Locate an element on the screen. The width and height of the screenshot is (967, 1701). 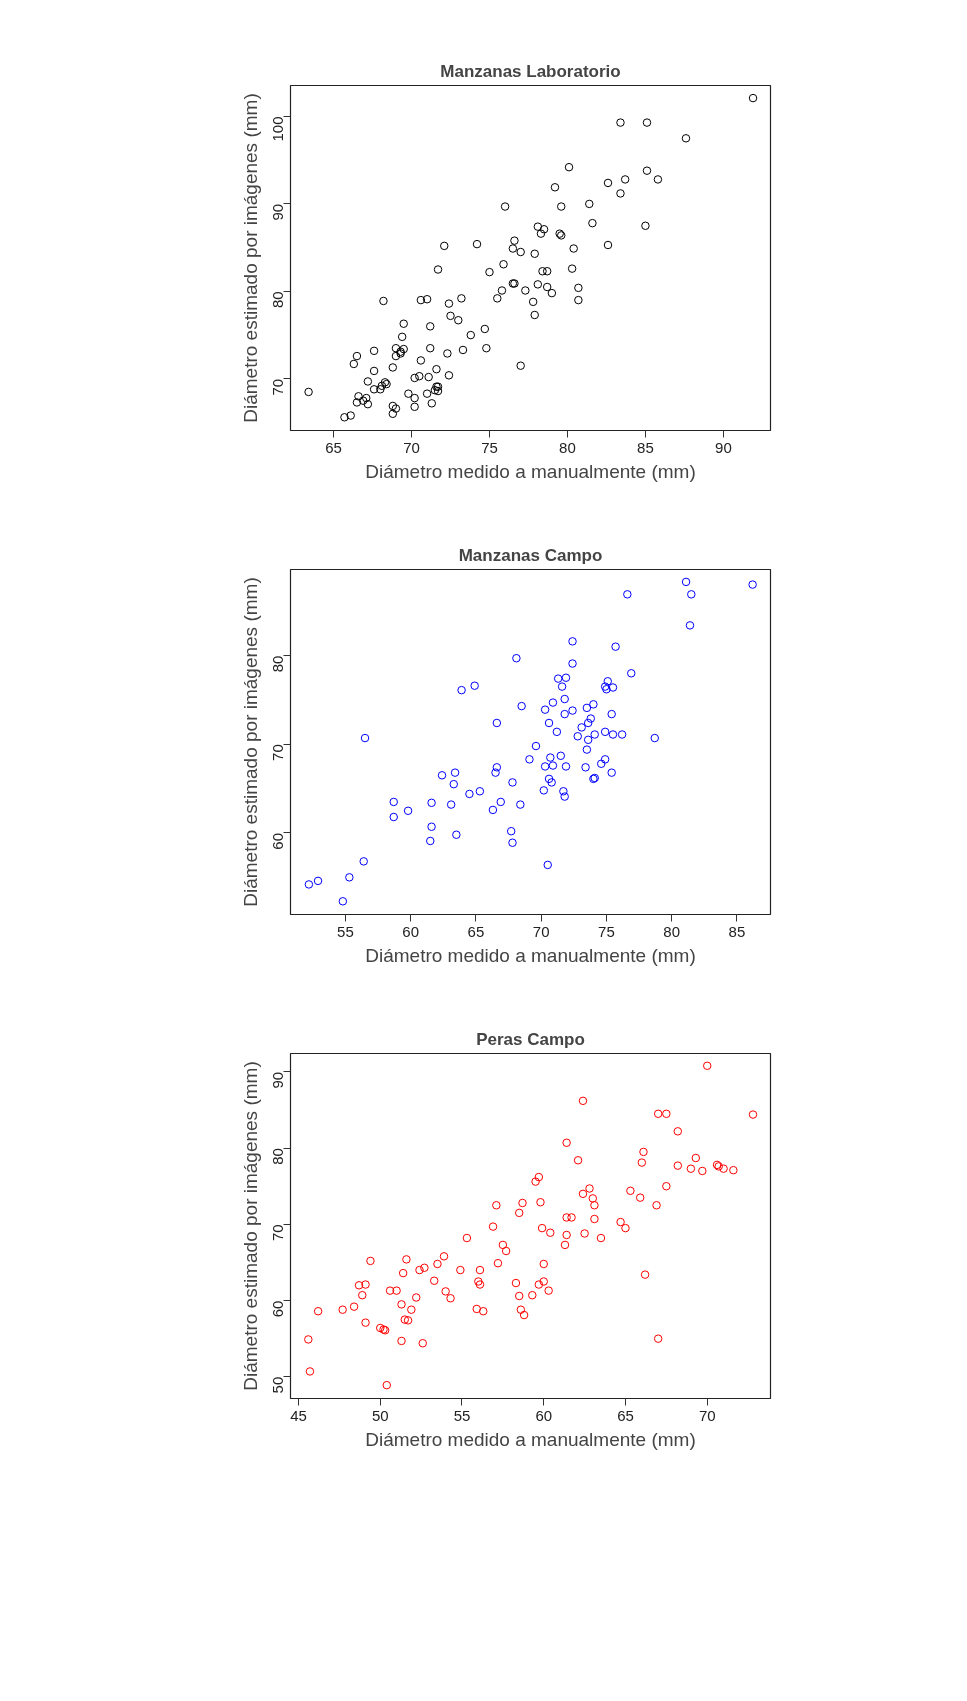
chart-title: Manzanas Laboratorio is located at coordinates (530, 71).